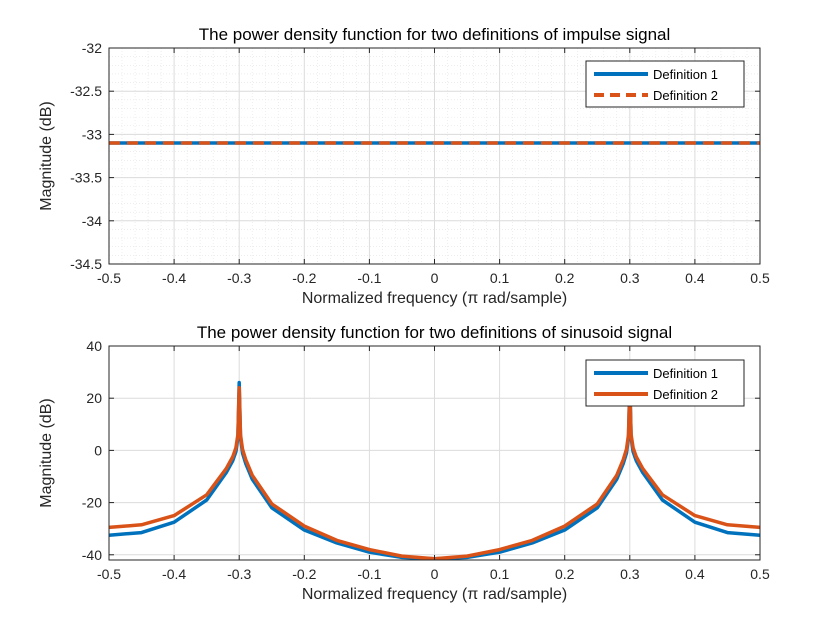 The height and width of the screenshot is (630, 840). What do you see at coordinates (92, 555) in the screenshot?
I see `y-tick-label: -40` at bounding box center [92, 555].